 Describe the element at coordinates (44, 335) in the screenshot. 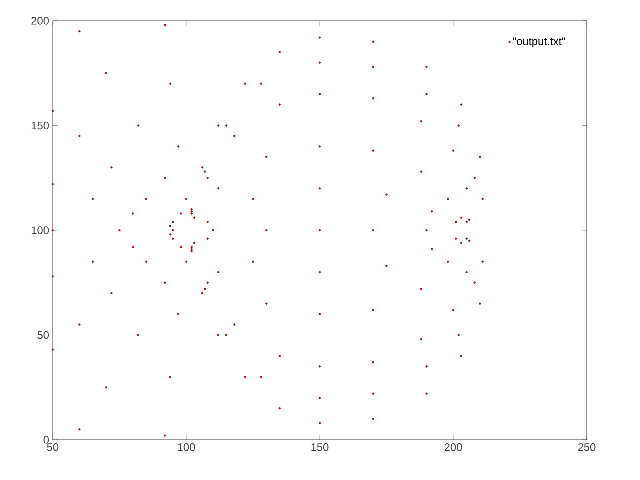

I see `y-tick-label: 50` at that location.